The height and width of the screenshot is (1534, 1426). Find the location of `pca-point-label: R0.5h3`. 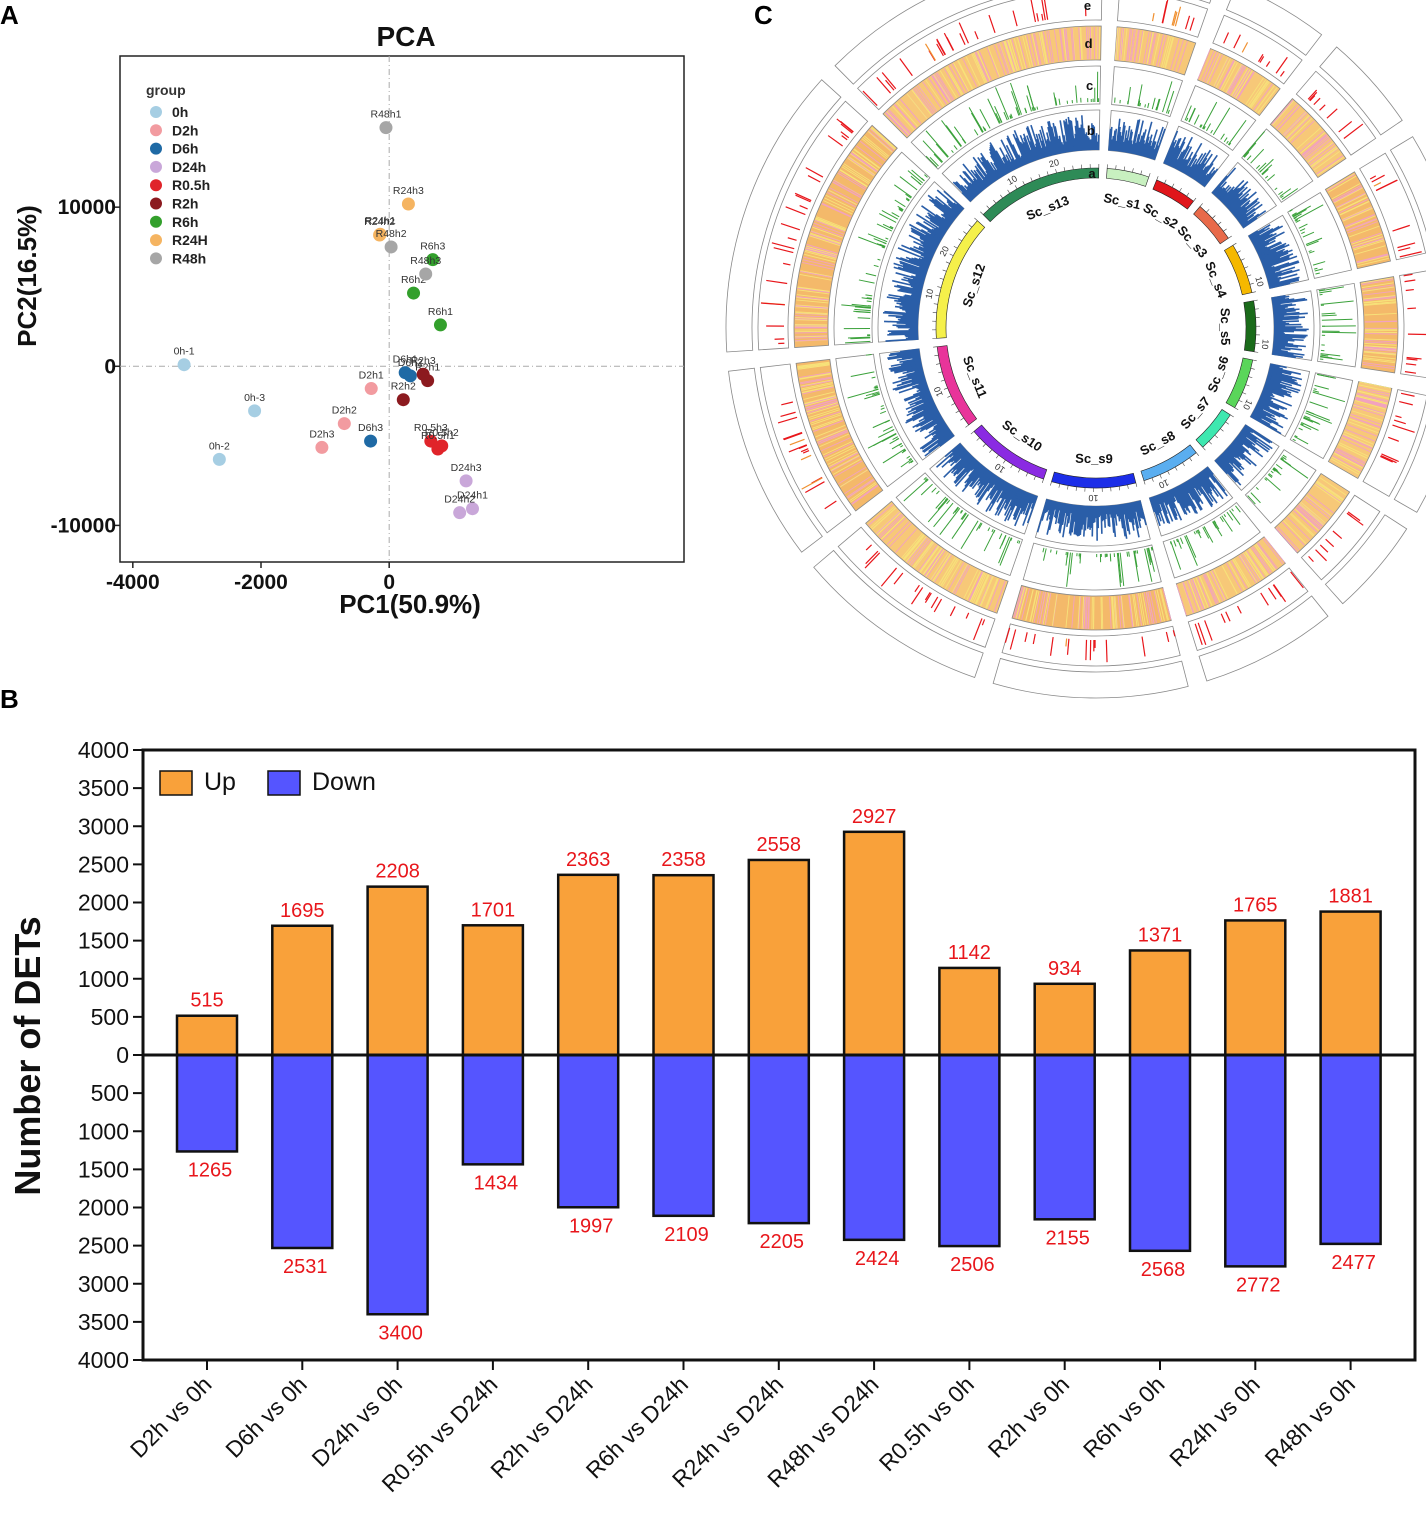

pca-point-label: R0.5h3 is located at coordinates (431, 428).